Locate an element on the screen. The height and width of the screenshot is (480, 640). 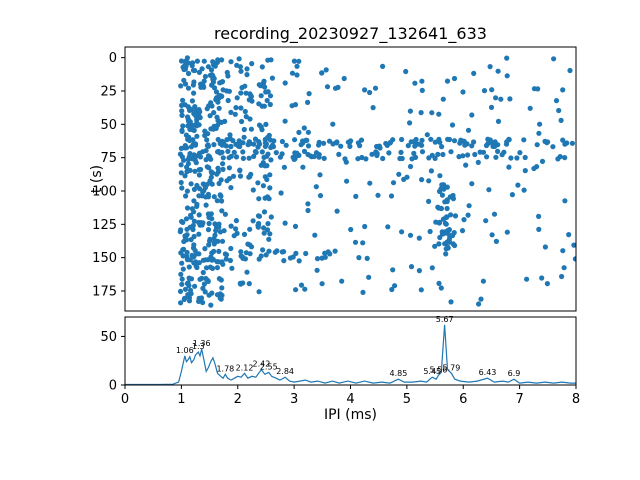
svg-text: 175 is located at coordinates (104, 292).